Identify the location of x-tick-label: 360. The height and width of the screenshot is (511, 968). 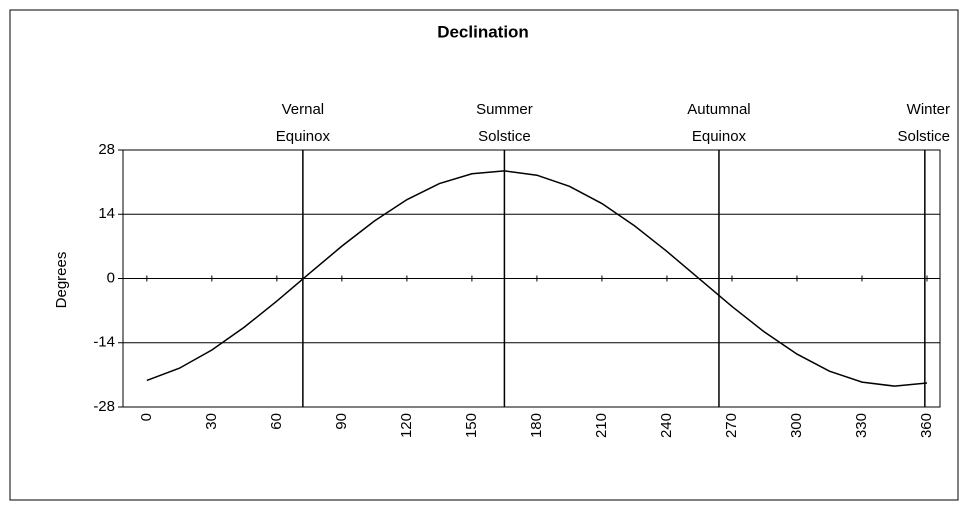
(926, 425).